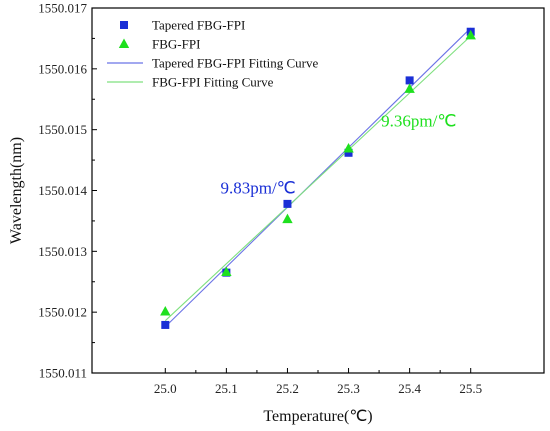 This screenshot has height=431, width=550. Describe the element at coordinates (235, 63) in the screenshot. I see `legend-label: Tapered FBG-FPI Fitting Curve` at that location.